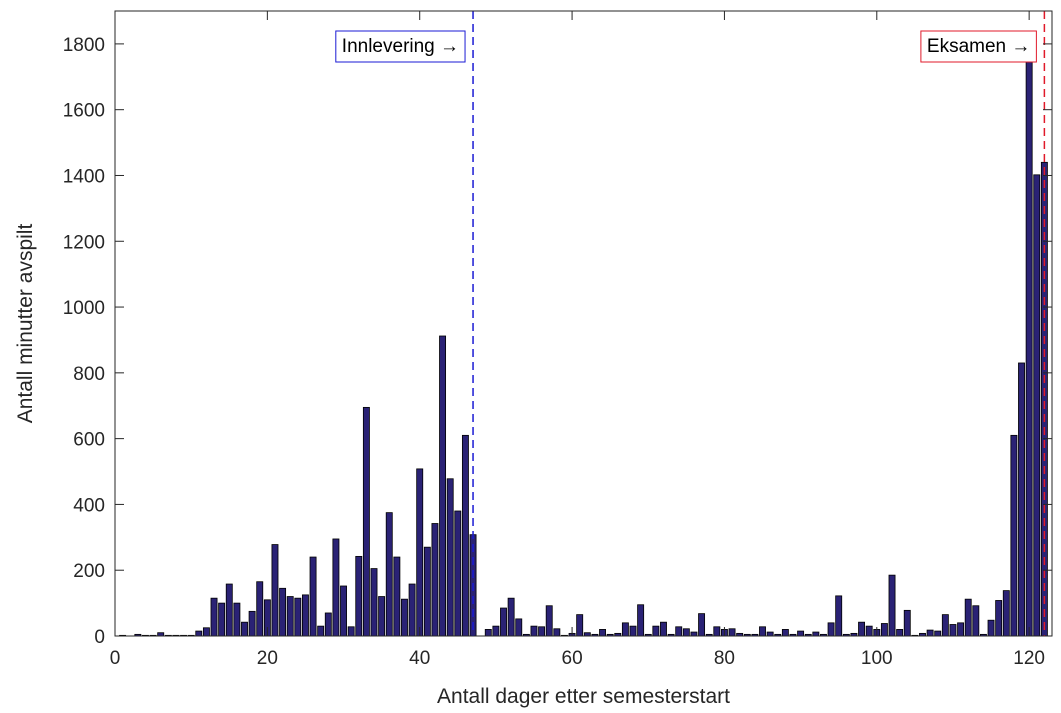 This screenshot has width=1061, height=713. What do you see at coordinates (724, 658) in the screenshot?
I see `x-tick-label: 80` at bounding box center [724, 658].